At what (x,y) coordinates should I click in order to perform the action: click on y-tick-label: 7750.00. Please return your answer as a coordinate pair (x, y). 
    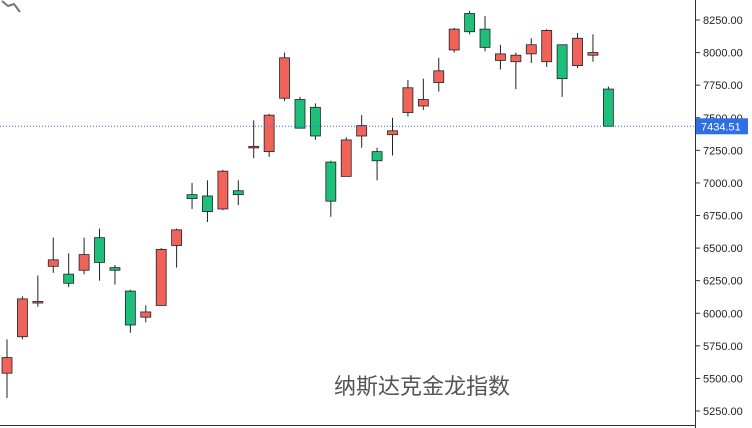
    Looking at the image, I should click on (723, 86).